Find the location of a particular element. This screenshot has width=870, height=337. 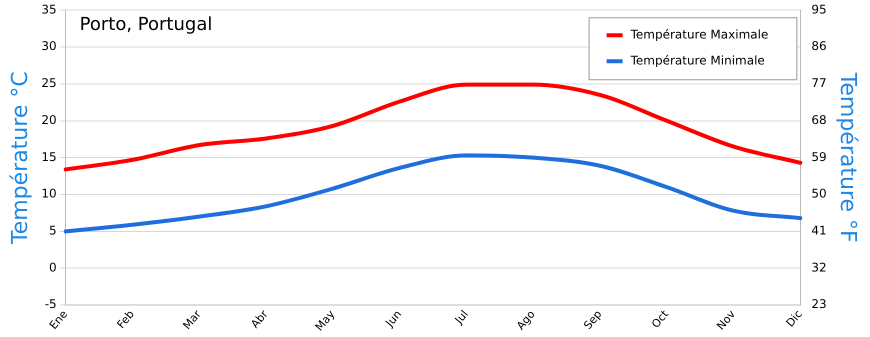

y2-tick-label: 86 is located at coordinates (819, 46).